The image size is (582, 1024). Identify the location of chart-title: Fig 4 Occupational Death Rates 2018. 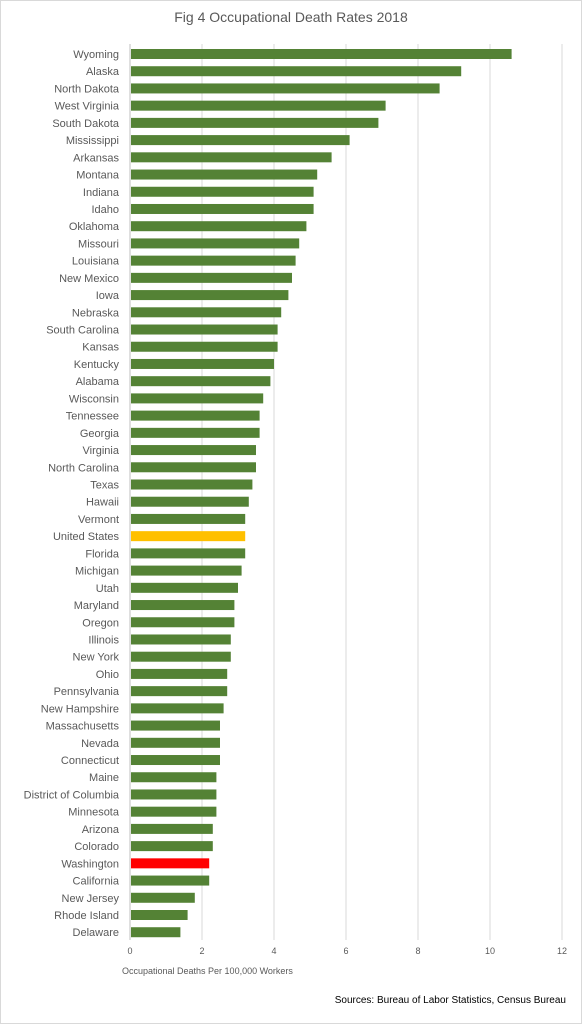
(291, 17).